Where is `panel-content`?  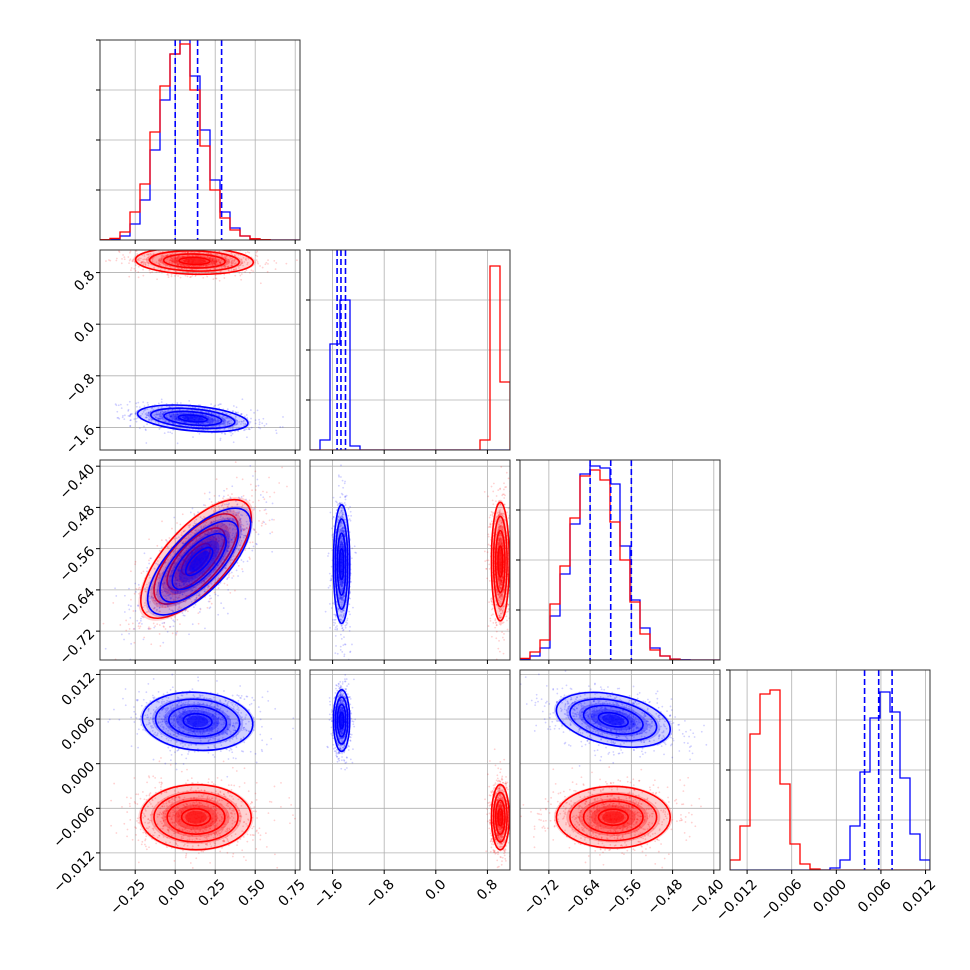
panel-content is located at coordinates (194, 560).